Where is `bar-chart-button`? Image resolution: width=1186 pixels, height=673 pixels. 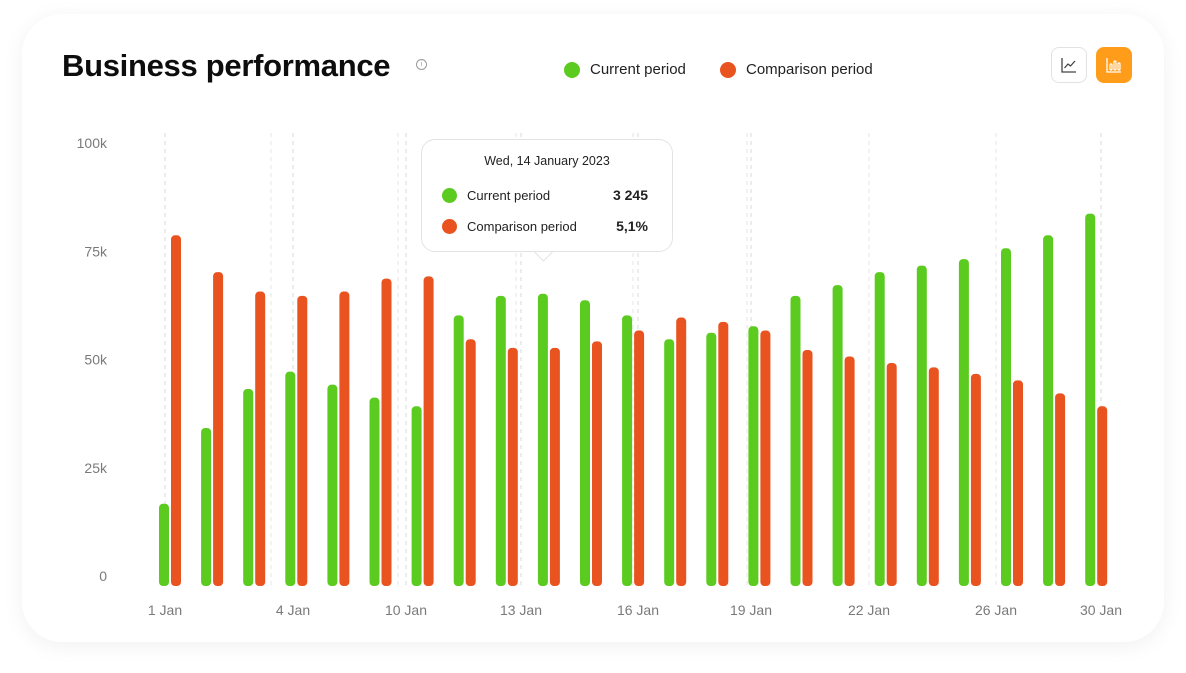
bar-chart-button is located at coordinates (1114, 65).